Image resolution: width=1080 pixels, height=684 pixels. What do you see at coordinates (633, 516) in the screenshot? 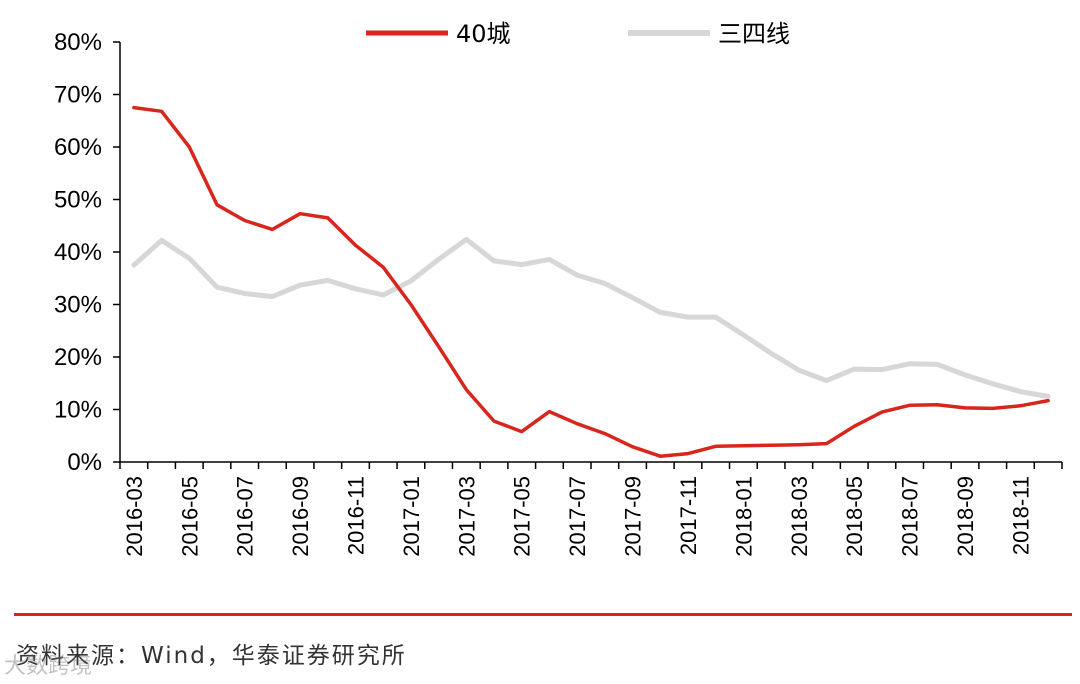
I see `x-tick-label: 2017-09` at bounding box center [633, 516].